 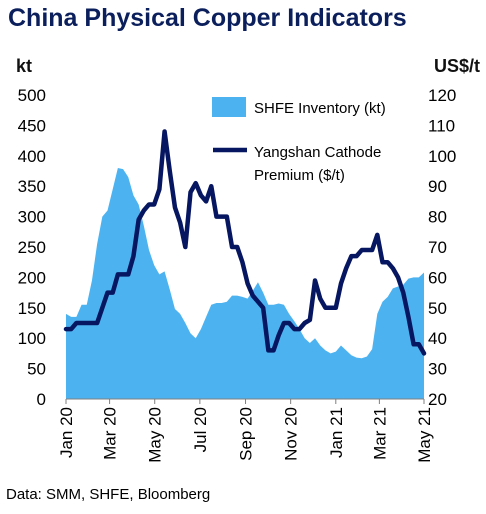 What do you see at coordinates (200, 429) in the screenshot?
I see `x-tick-label: Jul 20` at bounding box center [200, 429].